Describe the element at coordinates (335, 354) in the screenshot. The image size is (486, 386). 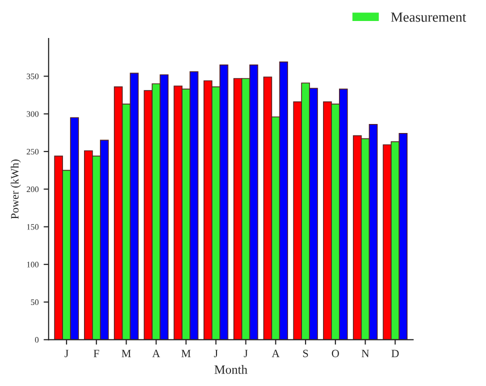
I see `x-tick-label: O` at that location.